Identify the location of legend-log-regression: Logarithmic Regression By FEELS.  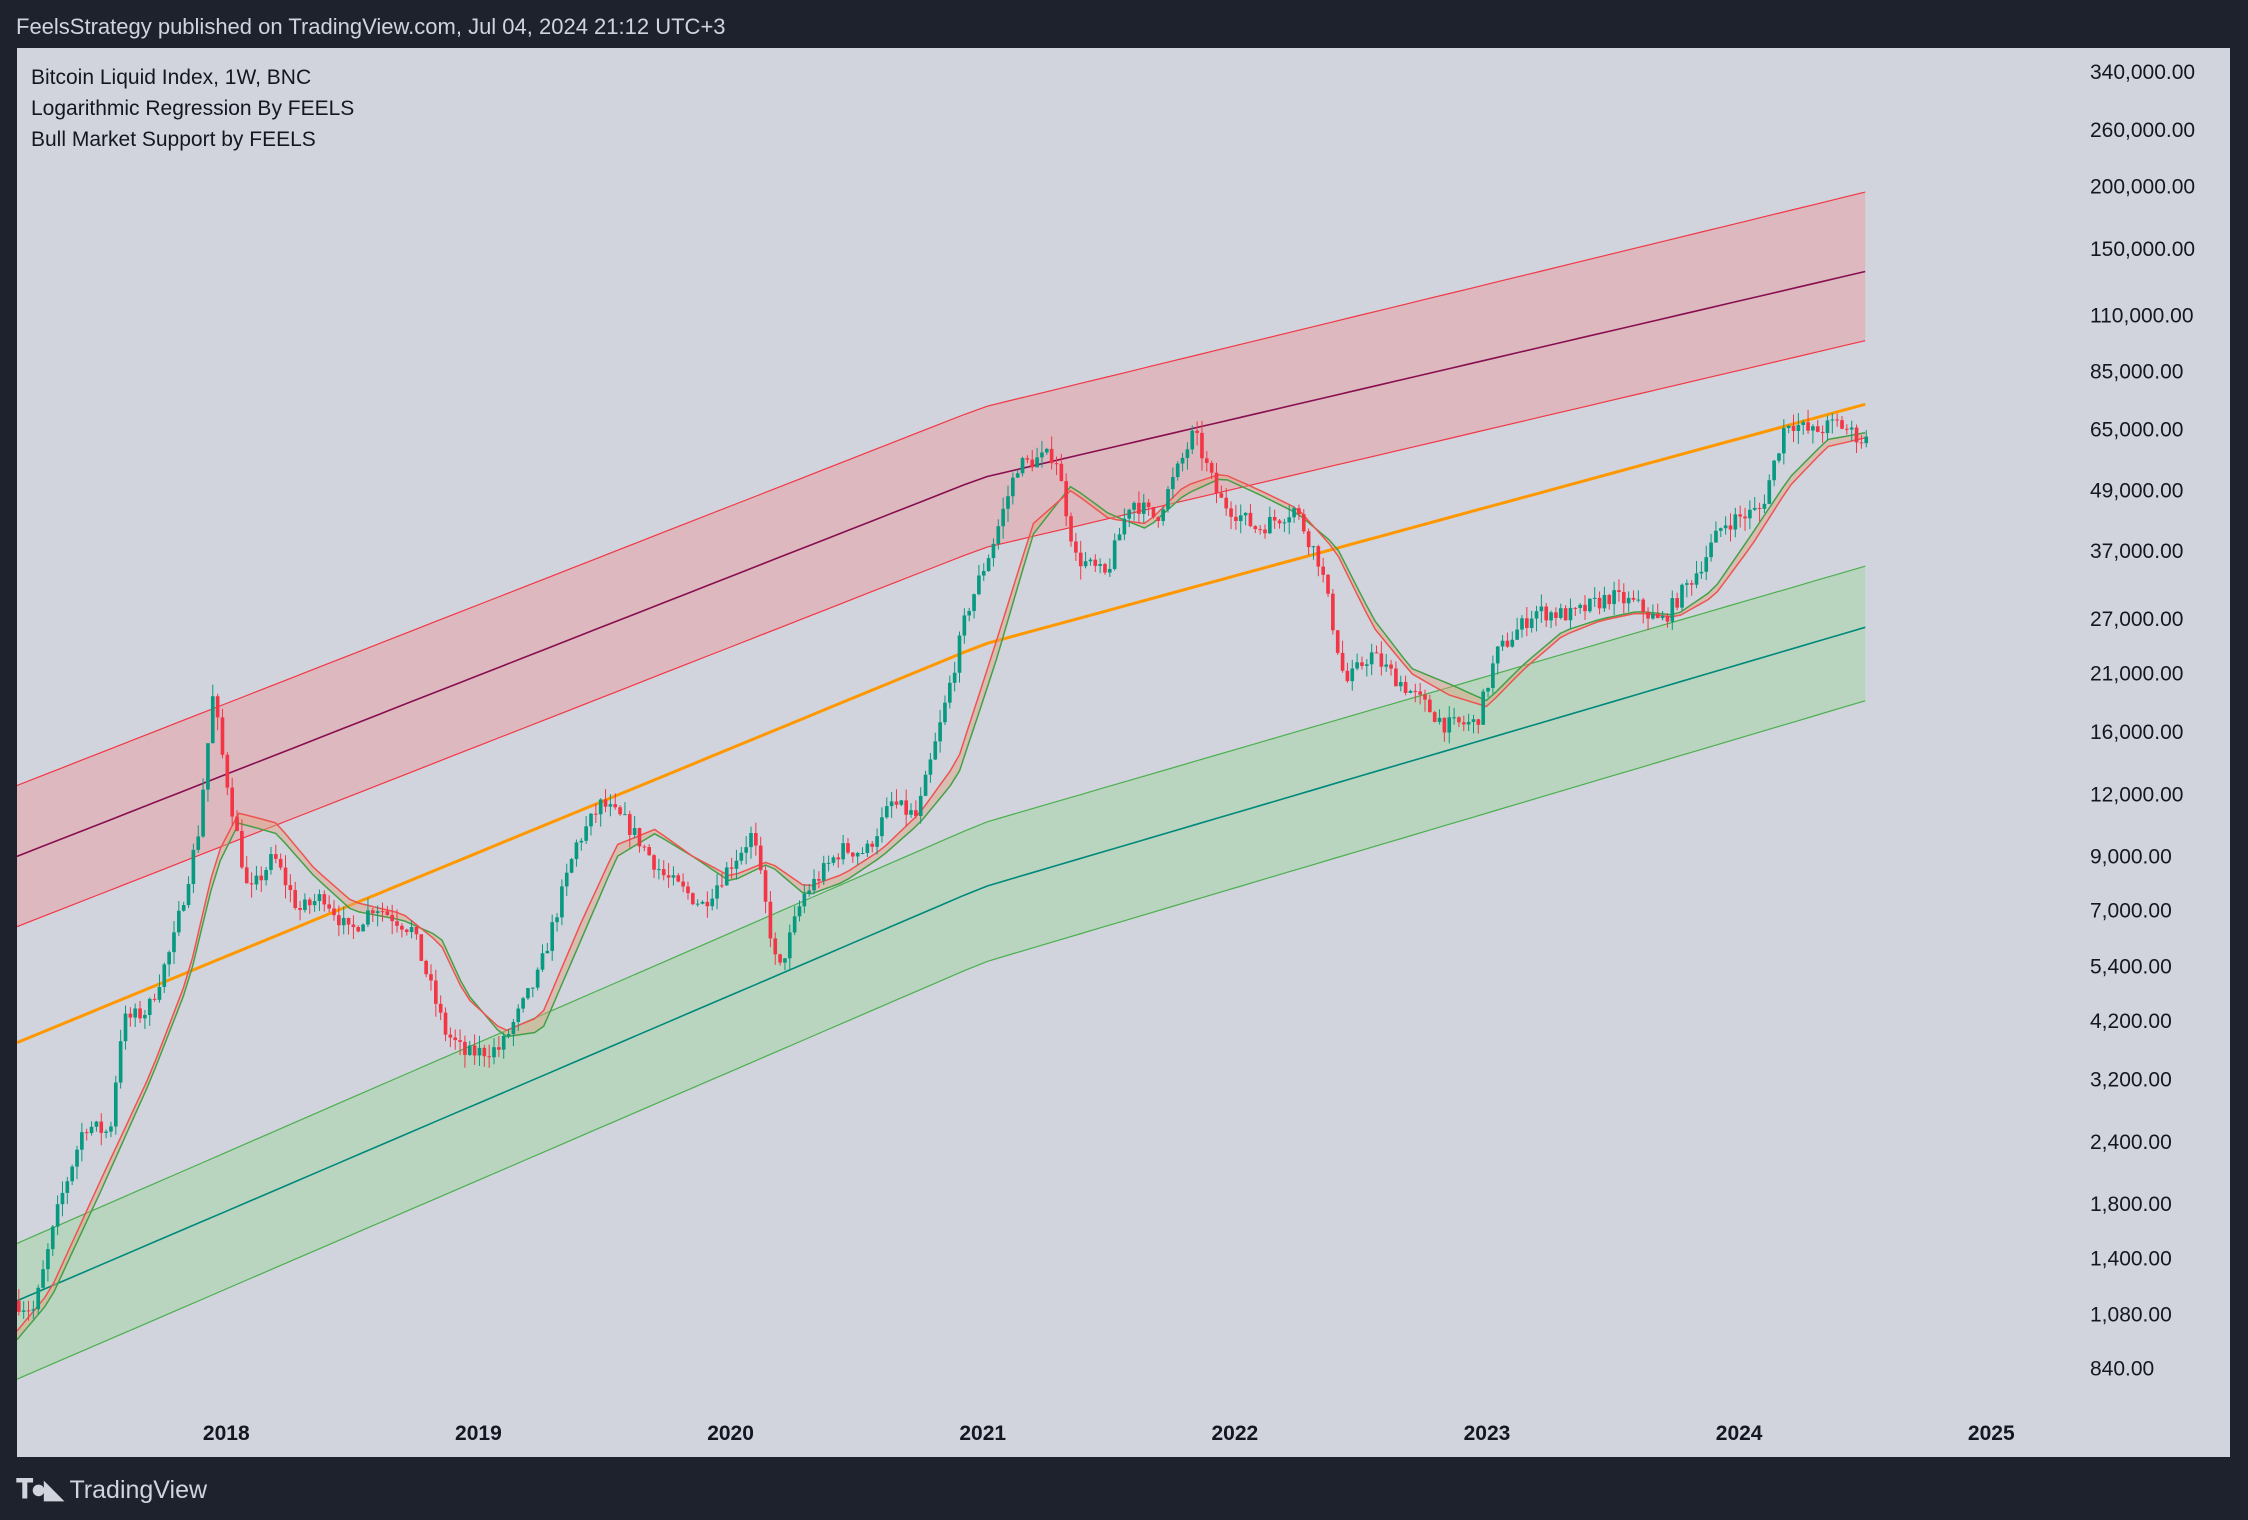
(193, 108).